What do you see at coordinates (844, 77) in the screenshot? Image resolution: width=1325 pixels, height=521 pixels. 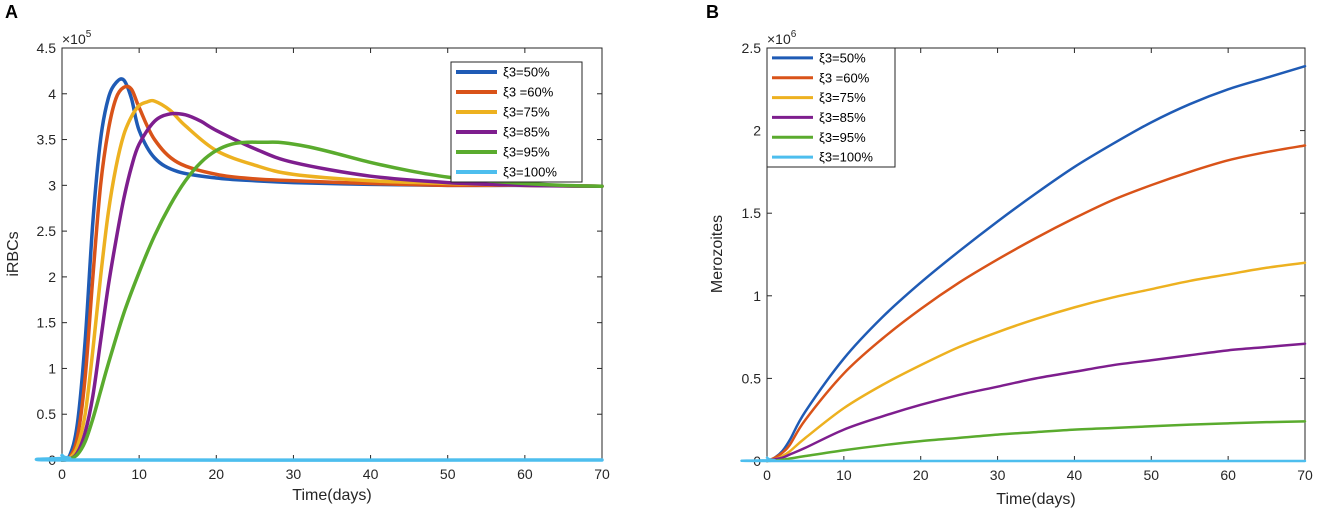 I see `panel-b-legend-label: ξ3 =60%` at bounding box center [844, 77].